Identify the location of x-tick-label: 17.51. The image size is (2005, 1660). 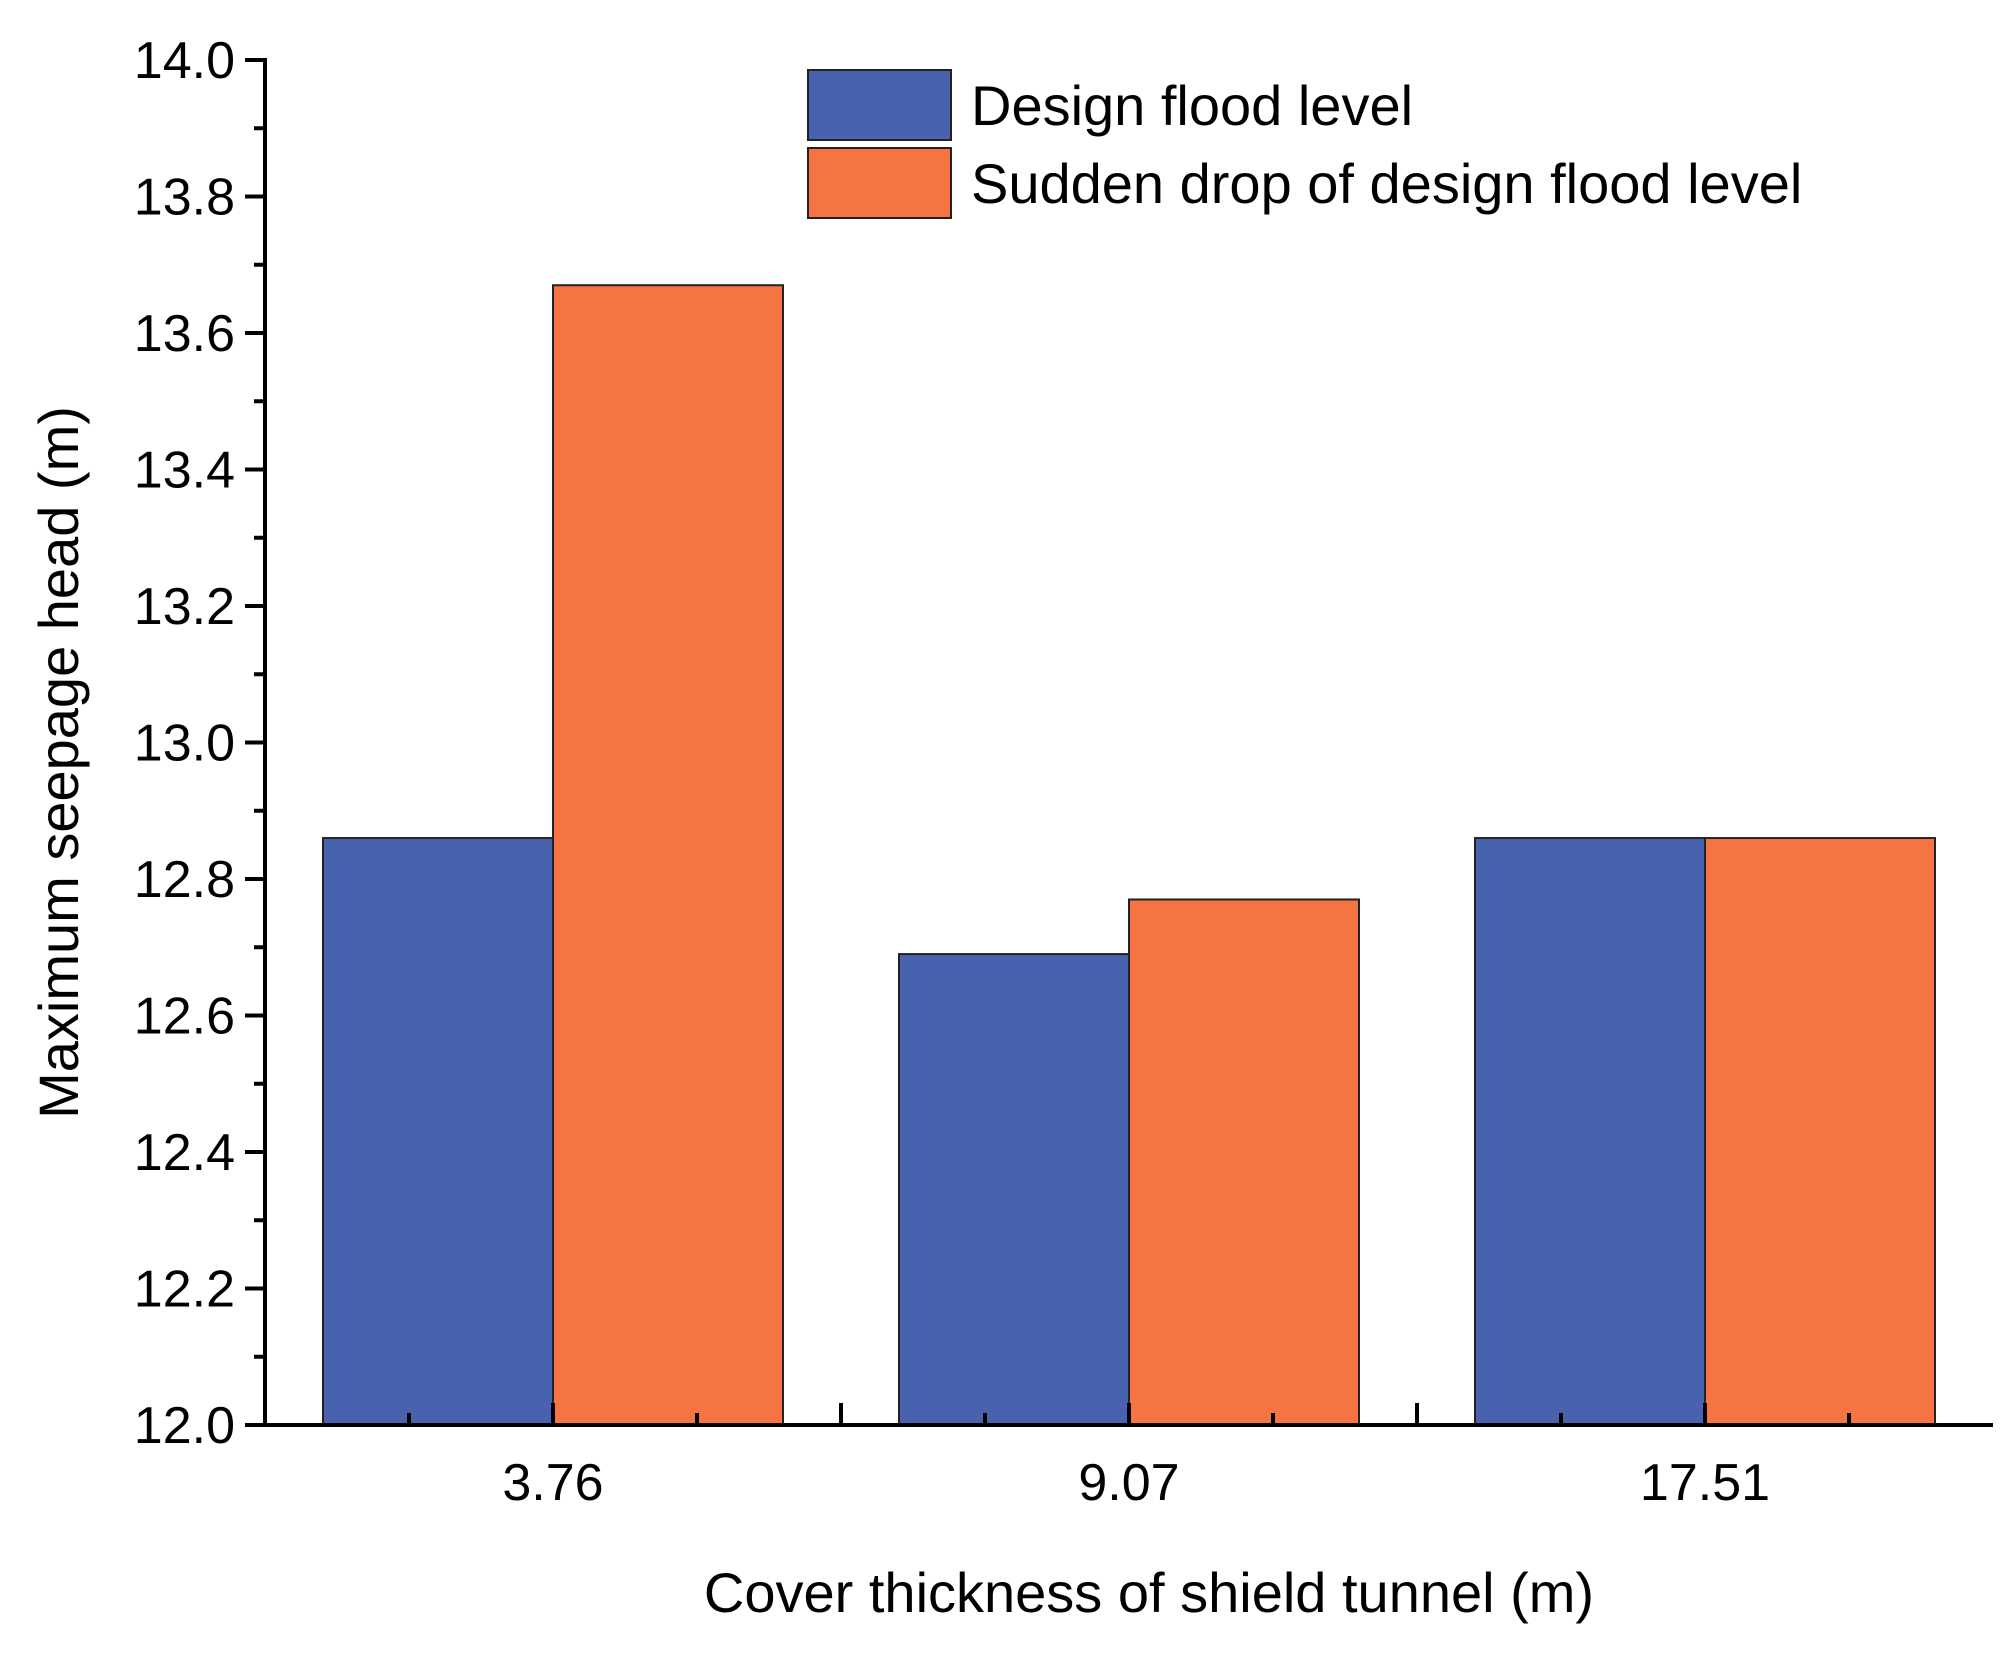
(1705, 1483).